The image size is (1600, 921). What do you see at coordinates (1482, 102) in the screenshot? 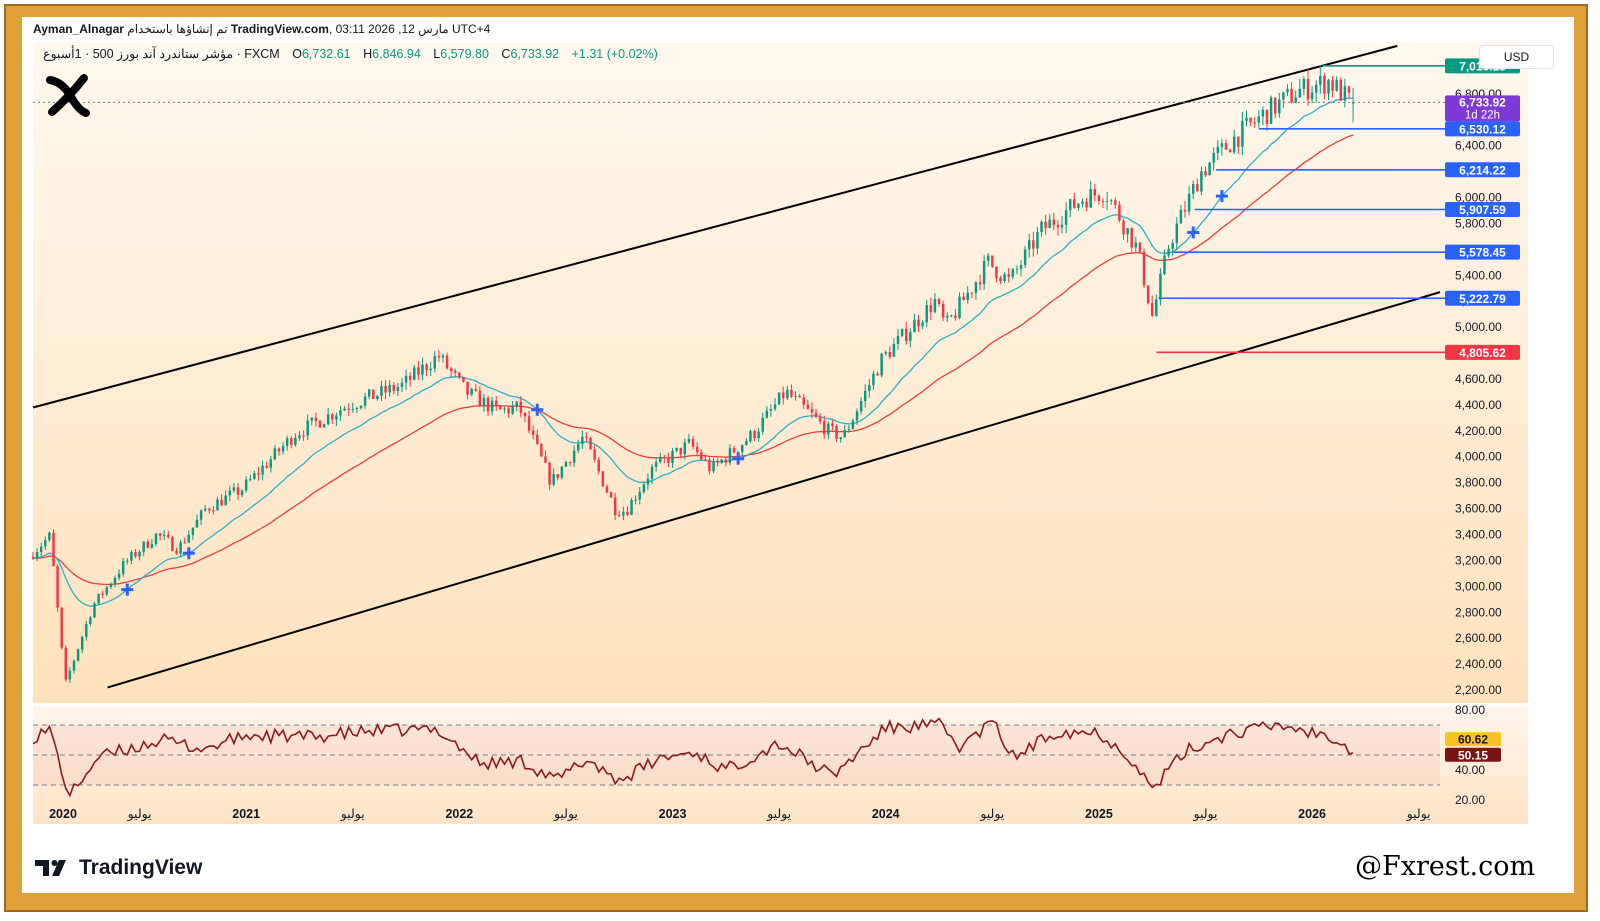
I see `current-price-text: 6,733.92` at bounding box center [1482, 102].